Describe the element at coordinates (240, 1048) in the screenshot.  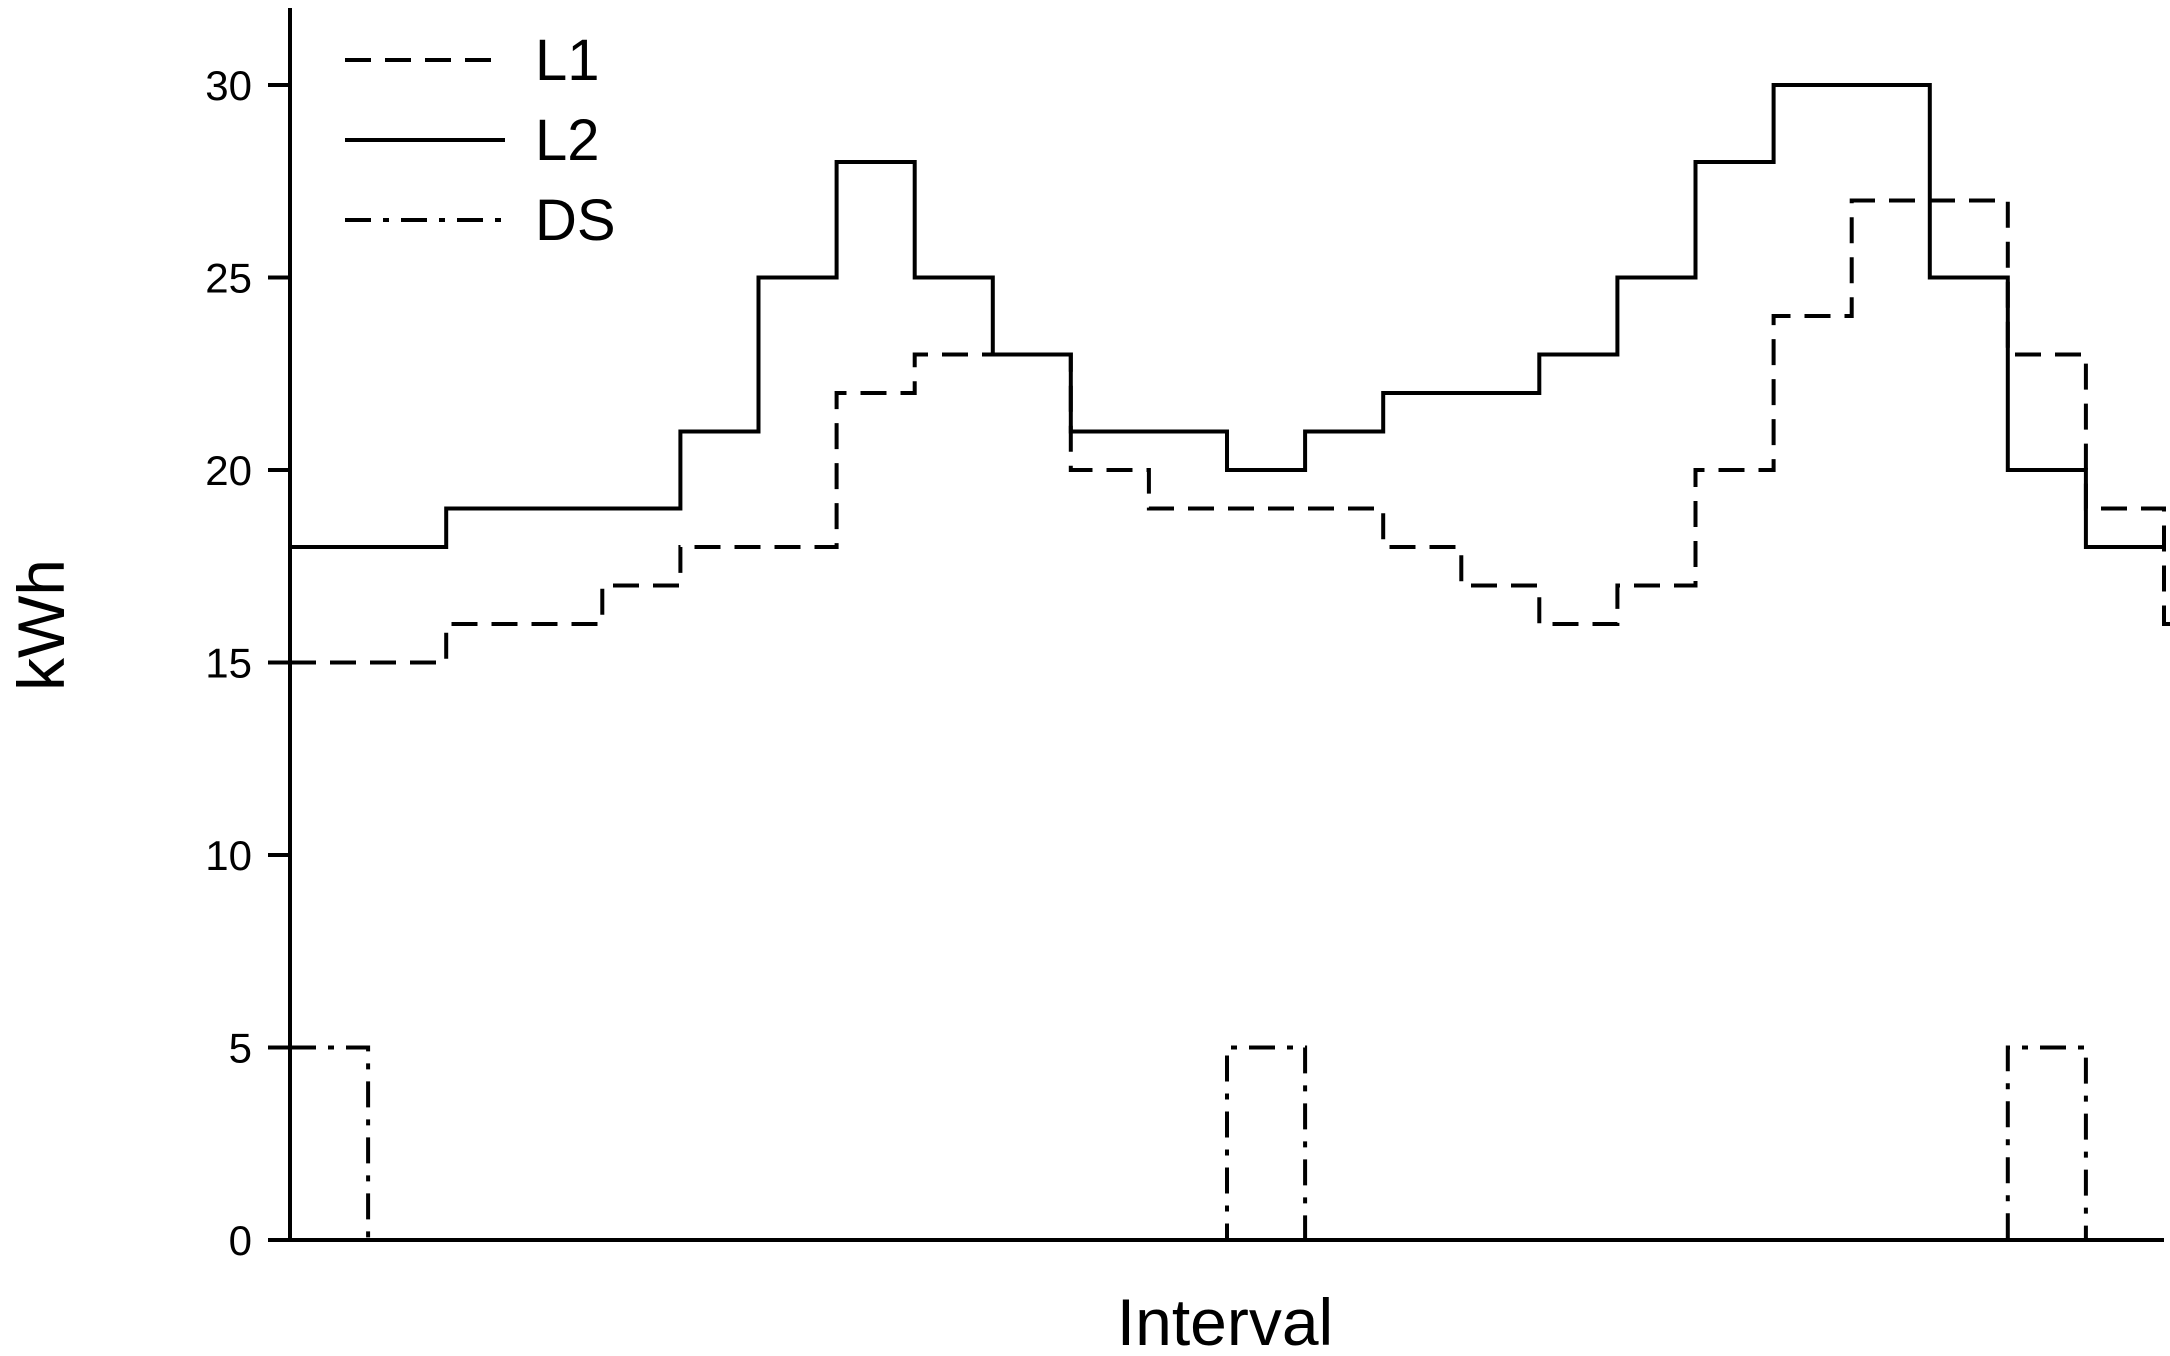
I see `y-tick-label: 5` at that location.